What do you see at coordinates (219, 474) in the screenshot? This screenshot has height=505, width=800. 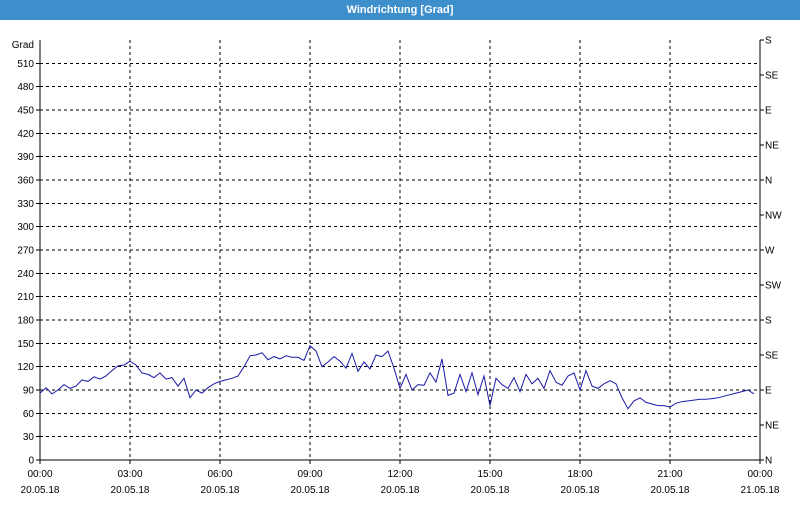 I see `x-tick-time: 06:00` at bounding box center [219, 474].